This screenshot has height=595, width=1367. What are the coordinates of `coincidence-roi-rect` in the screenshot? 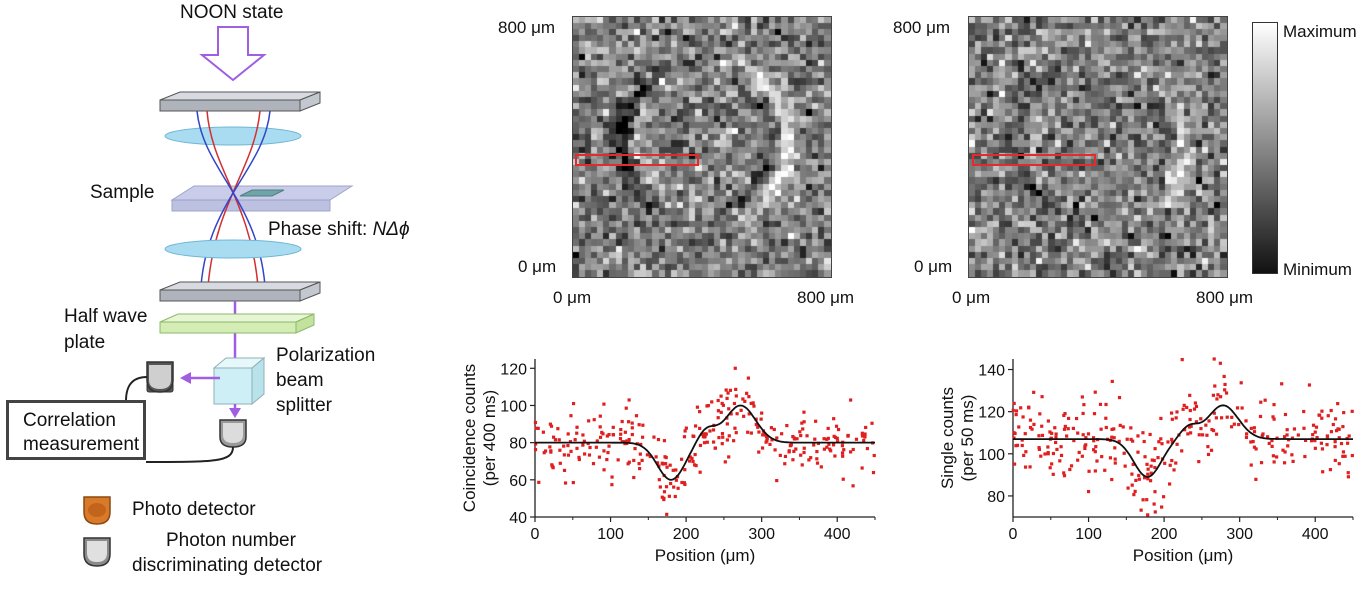 It's located at (637, 160).